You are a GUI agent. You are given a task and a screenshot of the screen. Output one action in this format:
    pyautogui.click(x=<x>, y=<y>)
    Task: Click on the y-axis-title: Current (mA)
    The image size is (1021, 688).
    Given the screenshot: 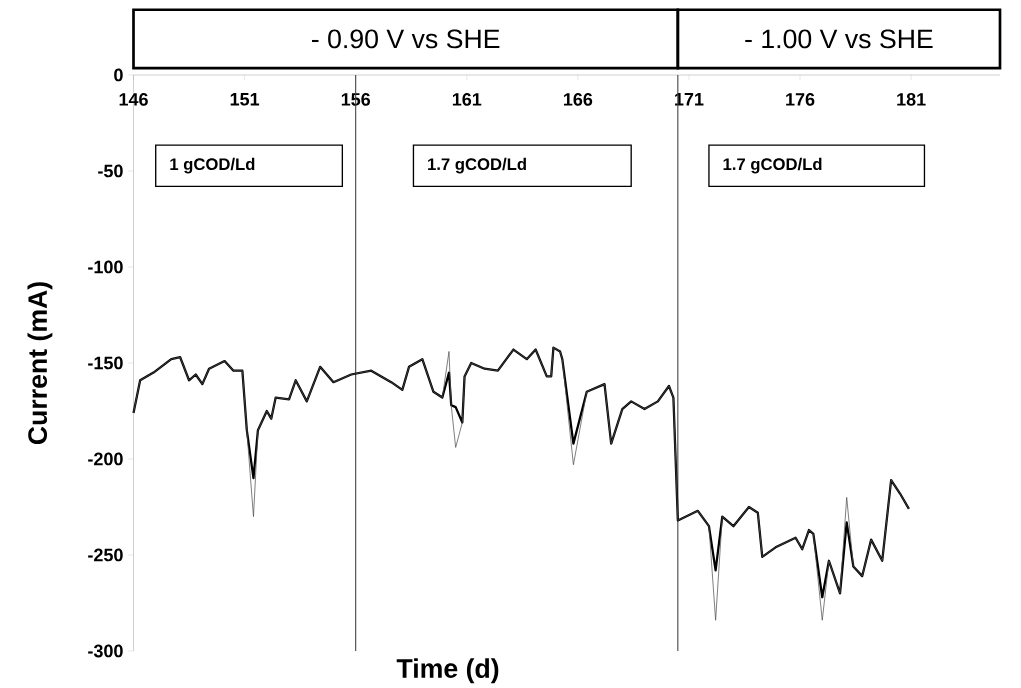 What is the action you would take?
    pyautogui.click(x=40, y=363)
    